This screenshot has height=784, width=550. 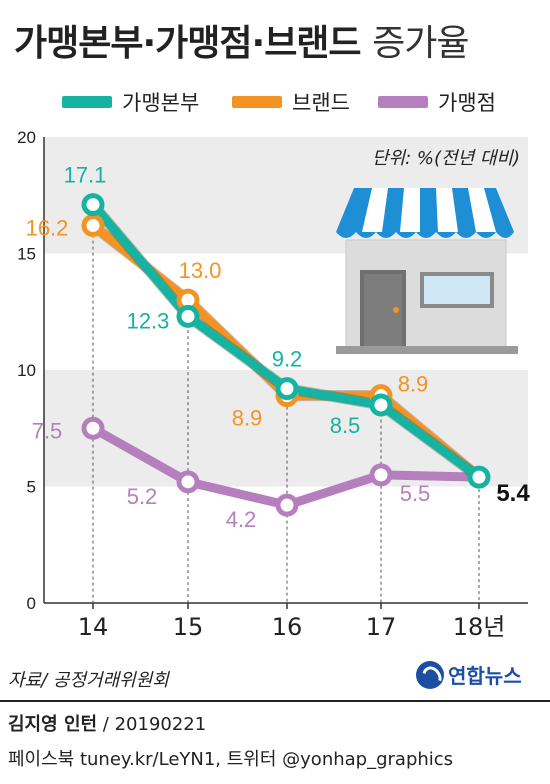 What do you see at coordinates (87, 102) in the screenshot?
I see `legend-swatch-hq` at bounding box center [87, 102].